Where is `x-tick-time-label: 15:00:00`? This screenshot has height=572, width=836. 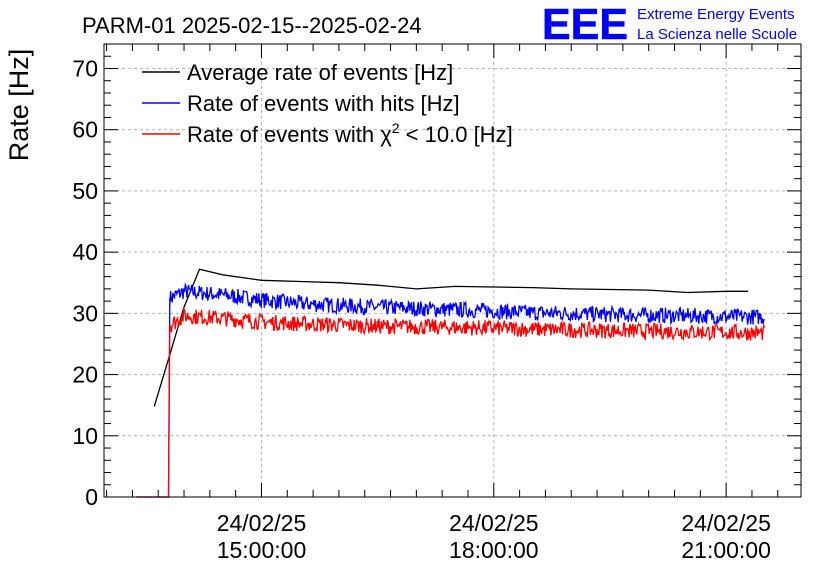 x-tick-time-label: 15:00:00 is located at coordinates (262, 550).